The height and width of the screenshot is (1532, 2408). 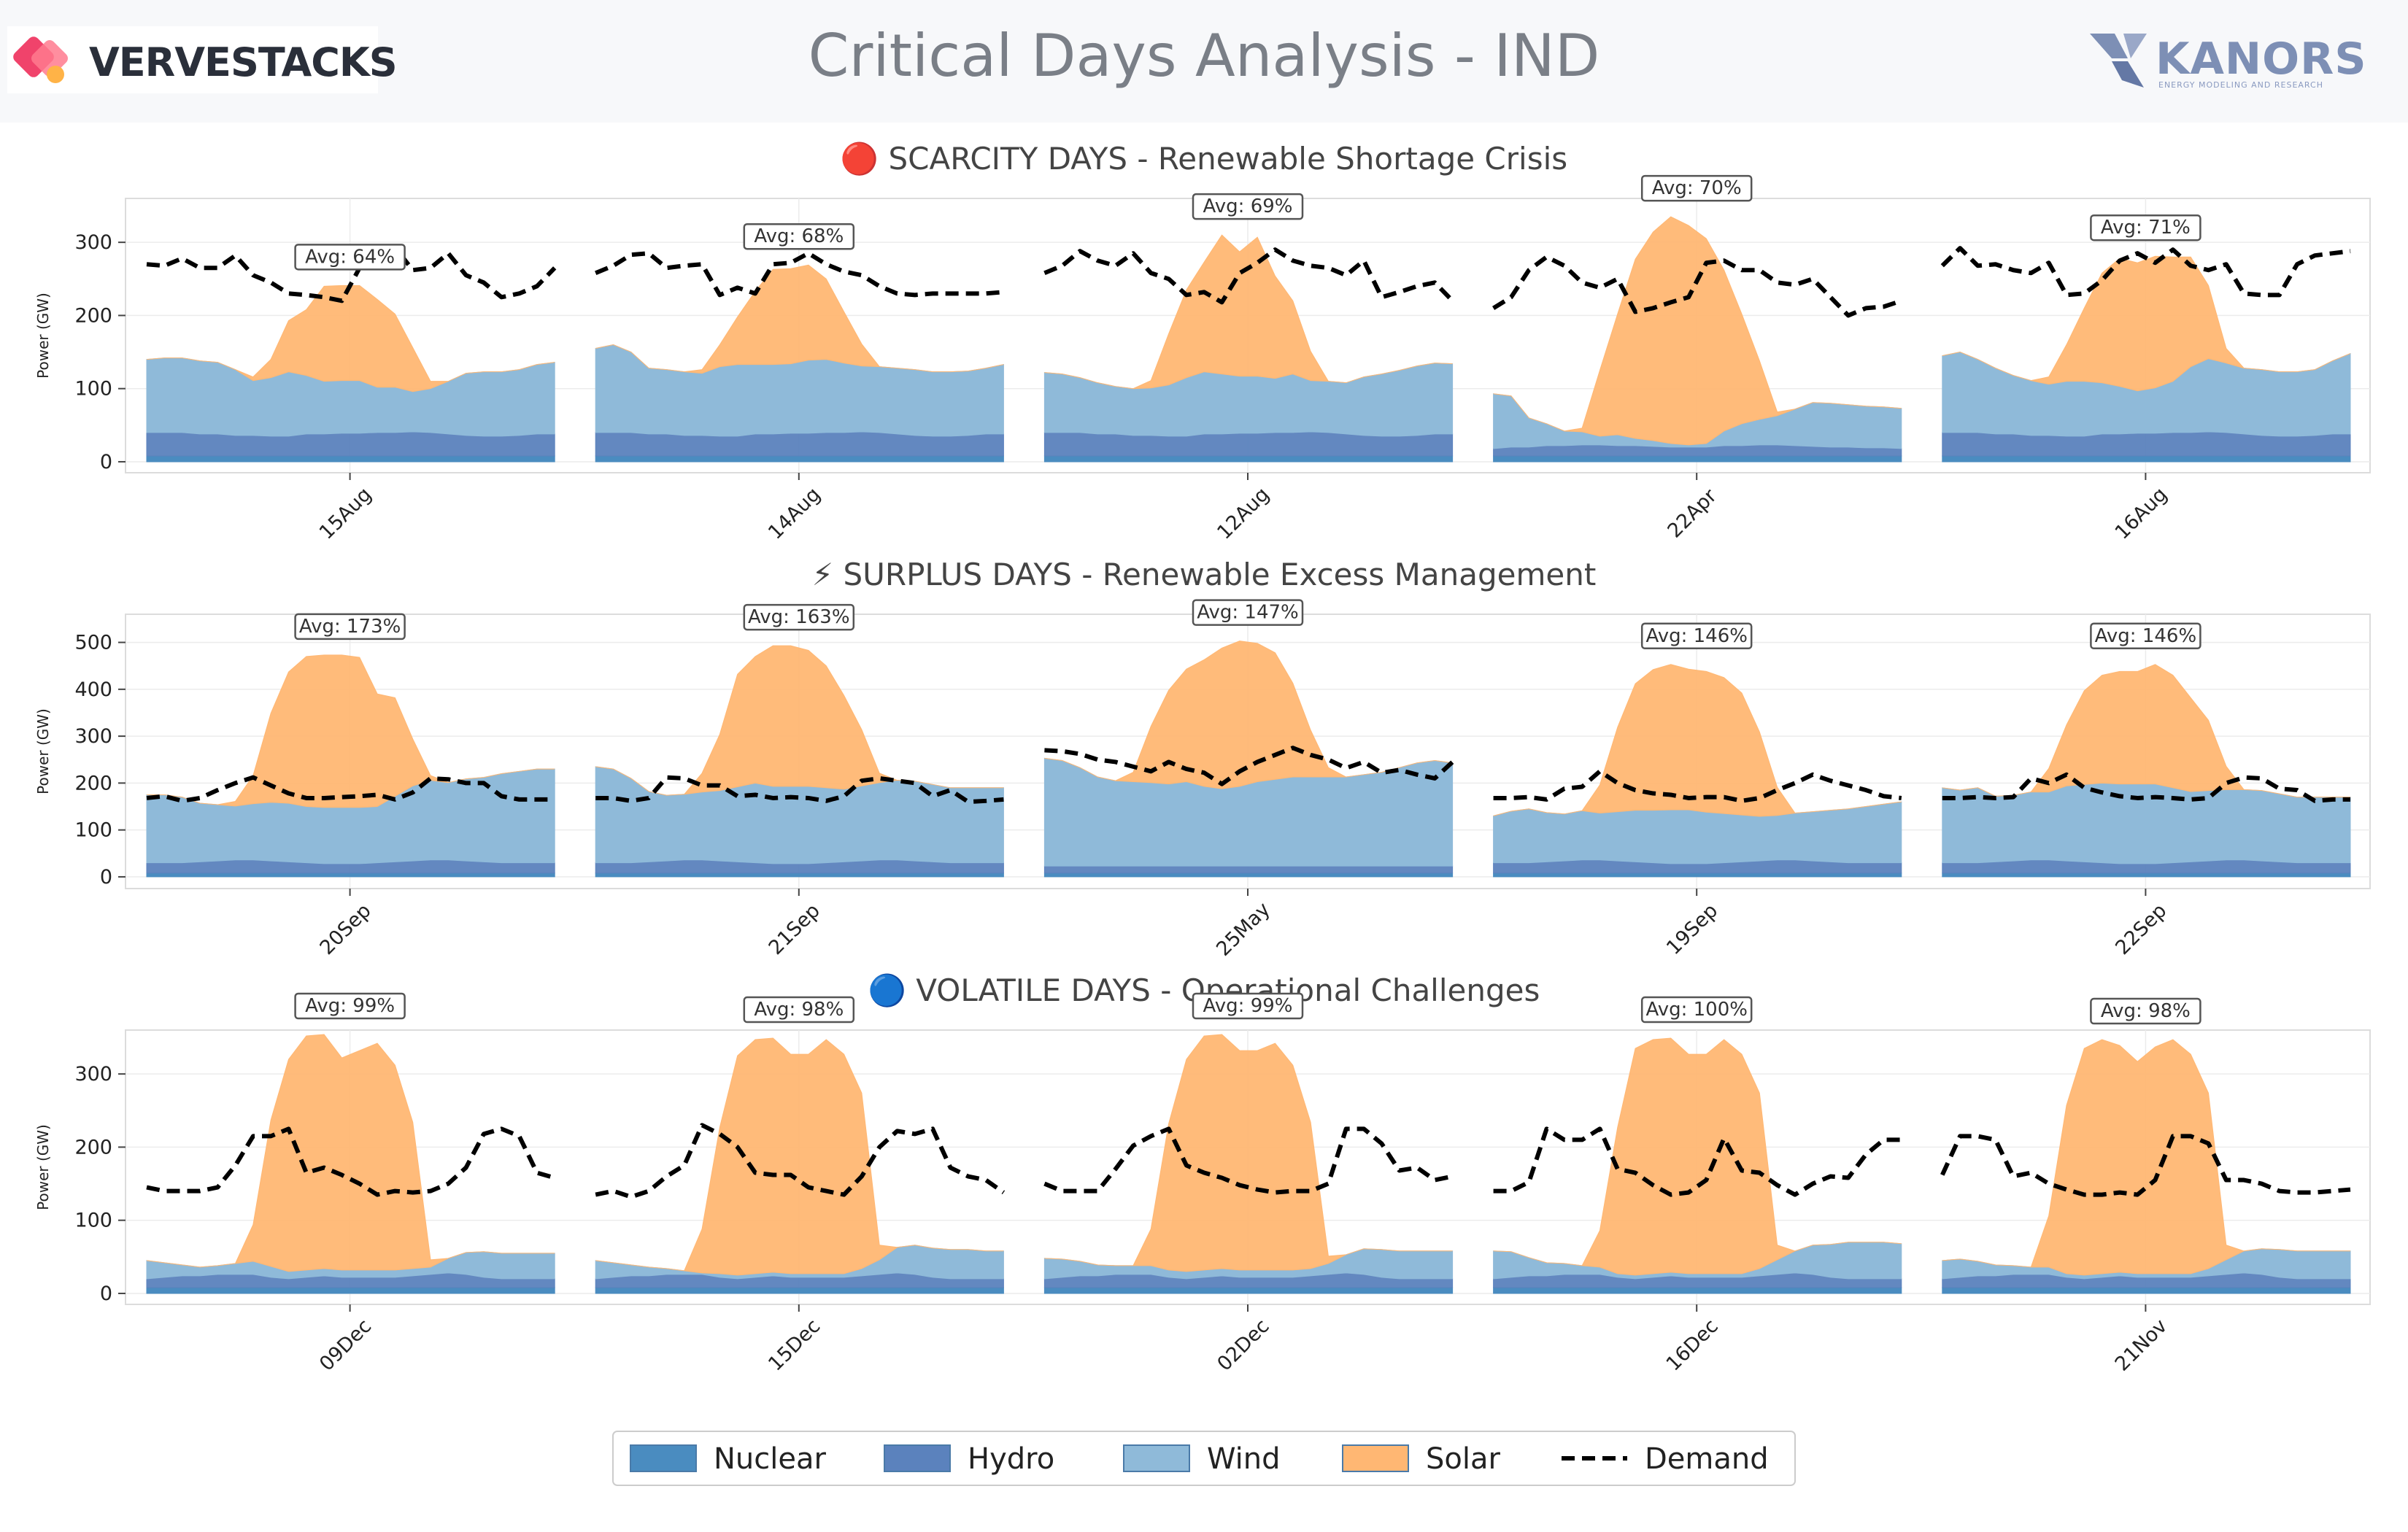 I want to click on vervestacks-logo: VERVESTACKS, so click(x=202, y=60).